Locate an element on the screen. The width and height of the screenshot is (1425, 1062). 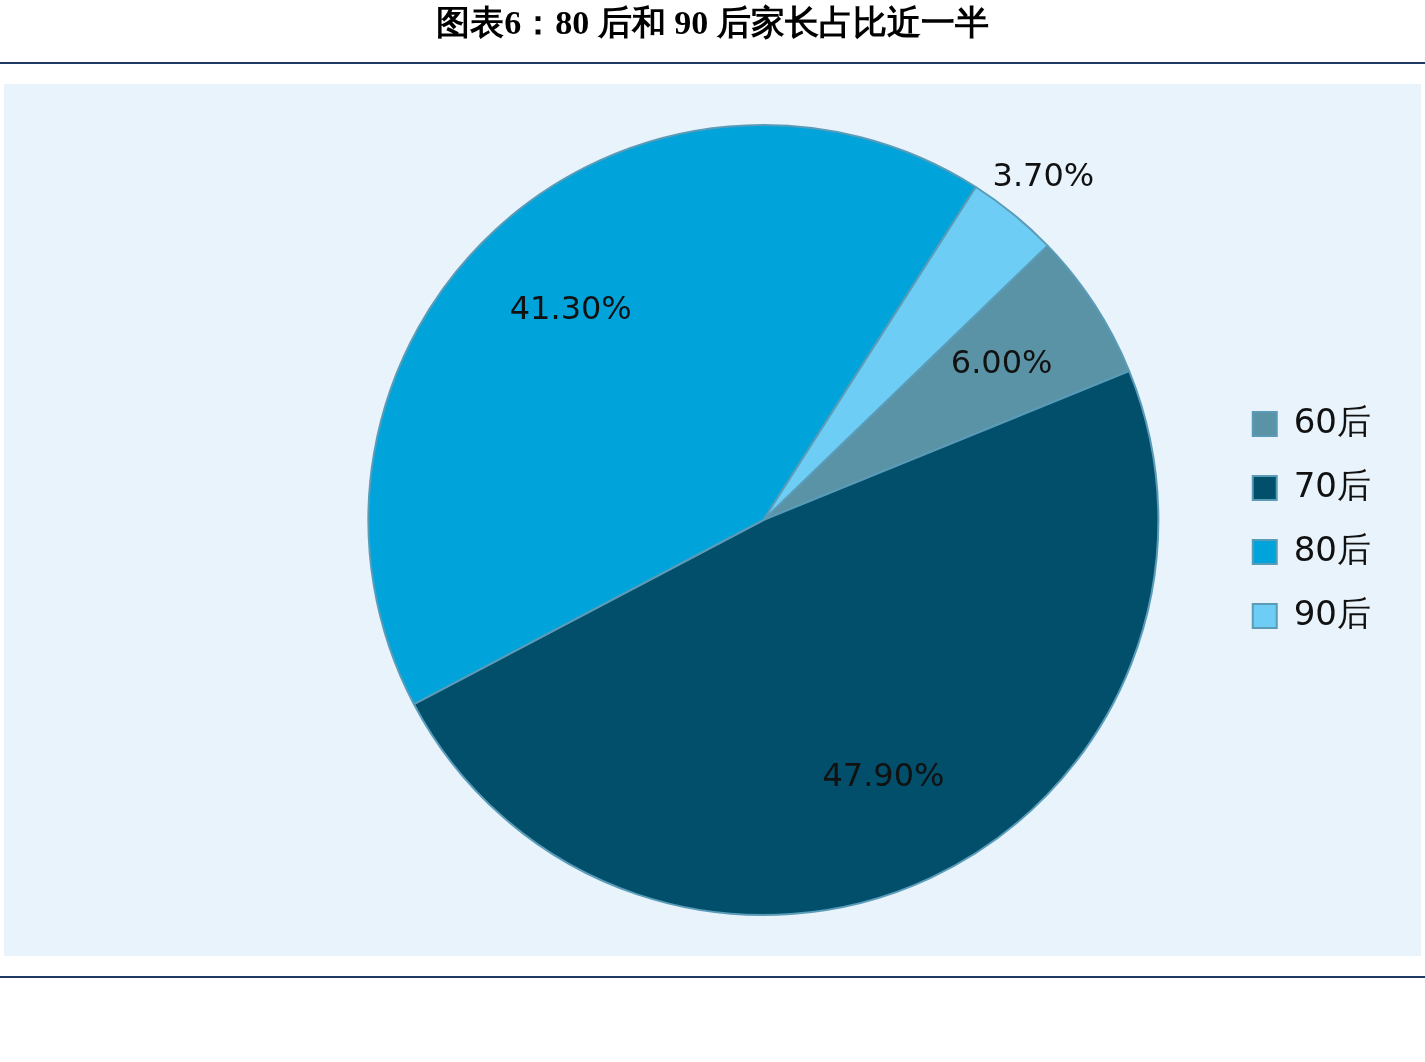
legend-label: 80后 is located at coordinates (1332, 548).